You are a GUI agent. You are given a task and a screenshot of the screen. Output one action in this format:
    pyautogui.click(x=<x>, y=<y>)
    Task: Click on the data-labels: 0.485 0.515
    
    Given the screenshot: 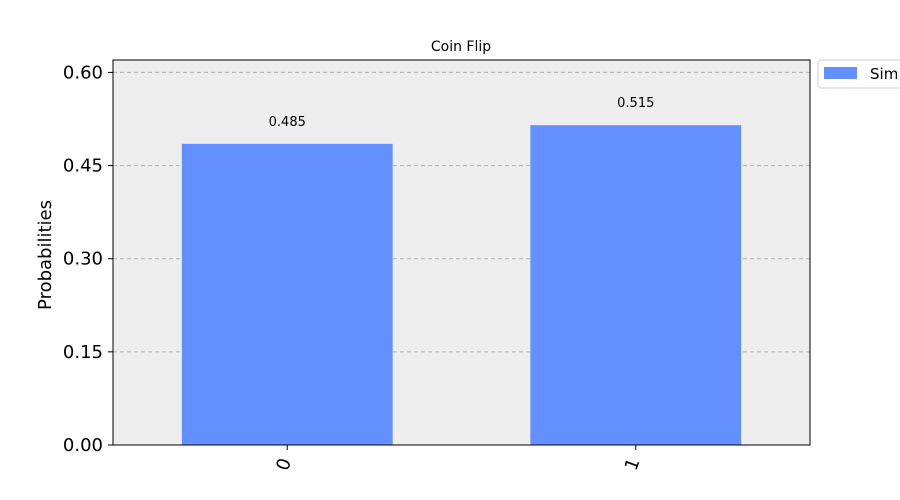 What is the action you would take?
    pyautogui.click(x=462, y=113)
    